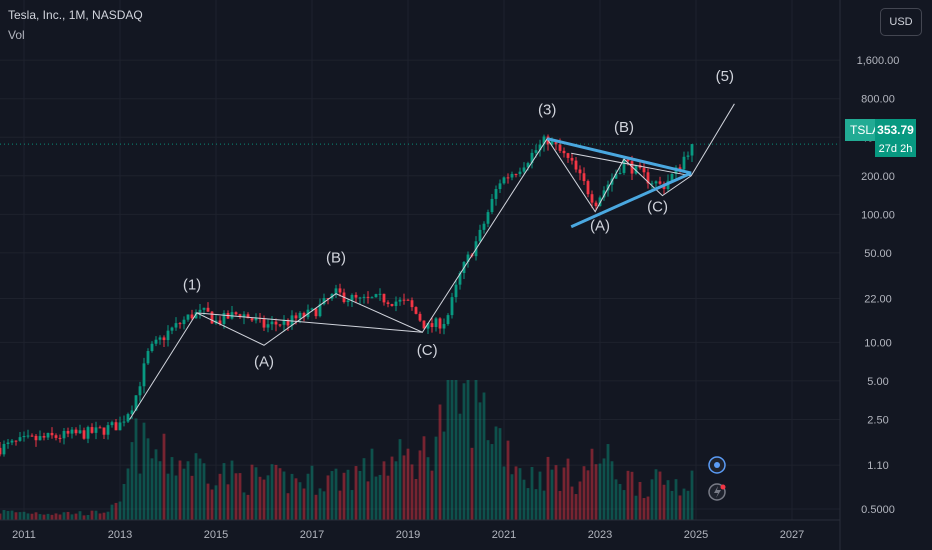  I want to click on wave-label: (C), so click(427, 350).